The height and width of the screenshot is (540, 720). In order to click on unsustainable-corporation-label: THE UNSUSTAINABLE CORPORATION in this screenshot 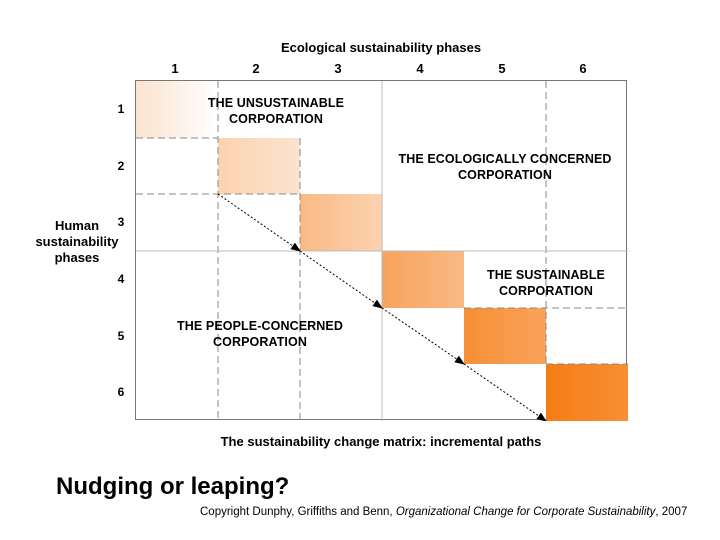, I will do `click(276, 111)`.